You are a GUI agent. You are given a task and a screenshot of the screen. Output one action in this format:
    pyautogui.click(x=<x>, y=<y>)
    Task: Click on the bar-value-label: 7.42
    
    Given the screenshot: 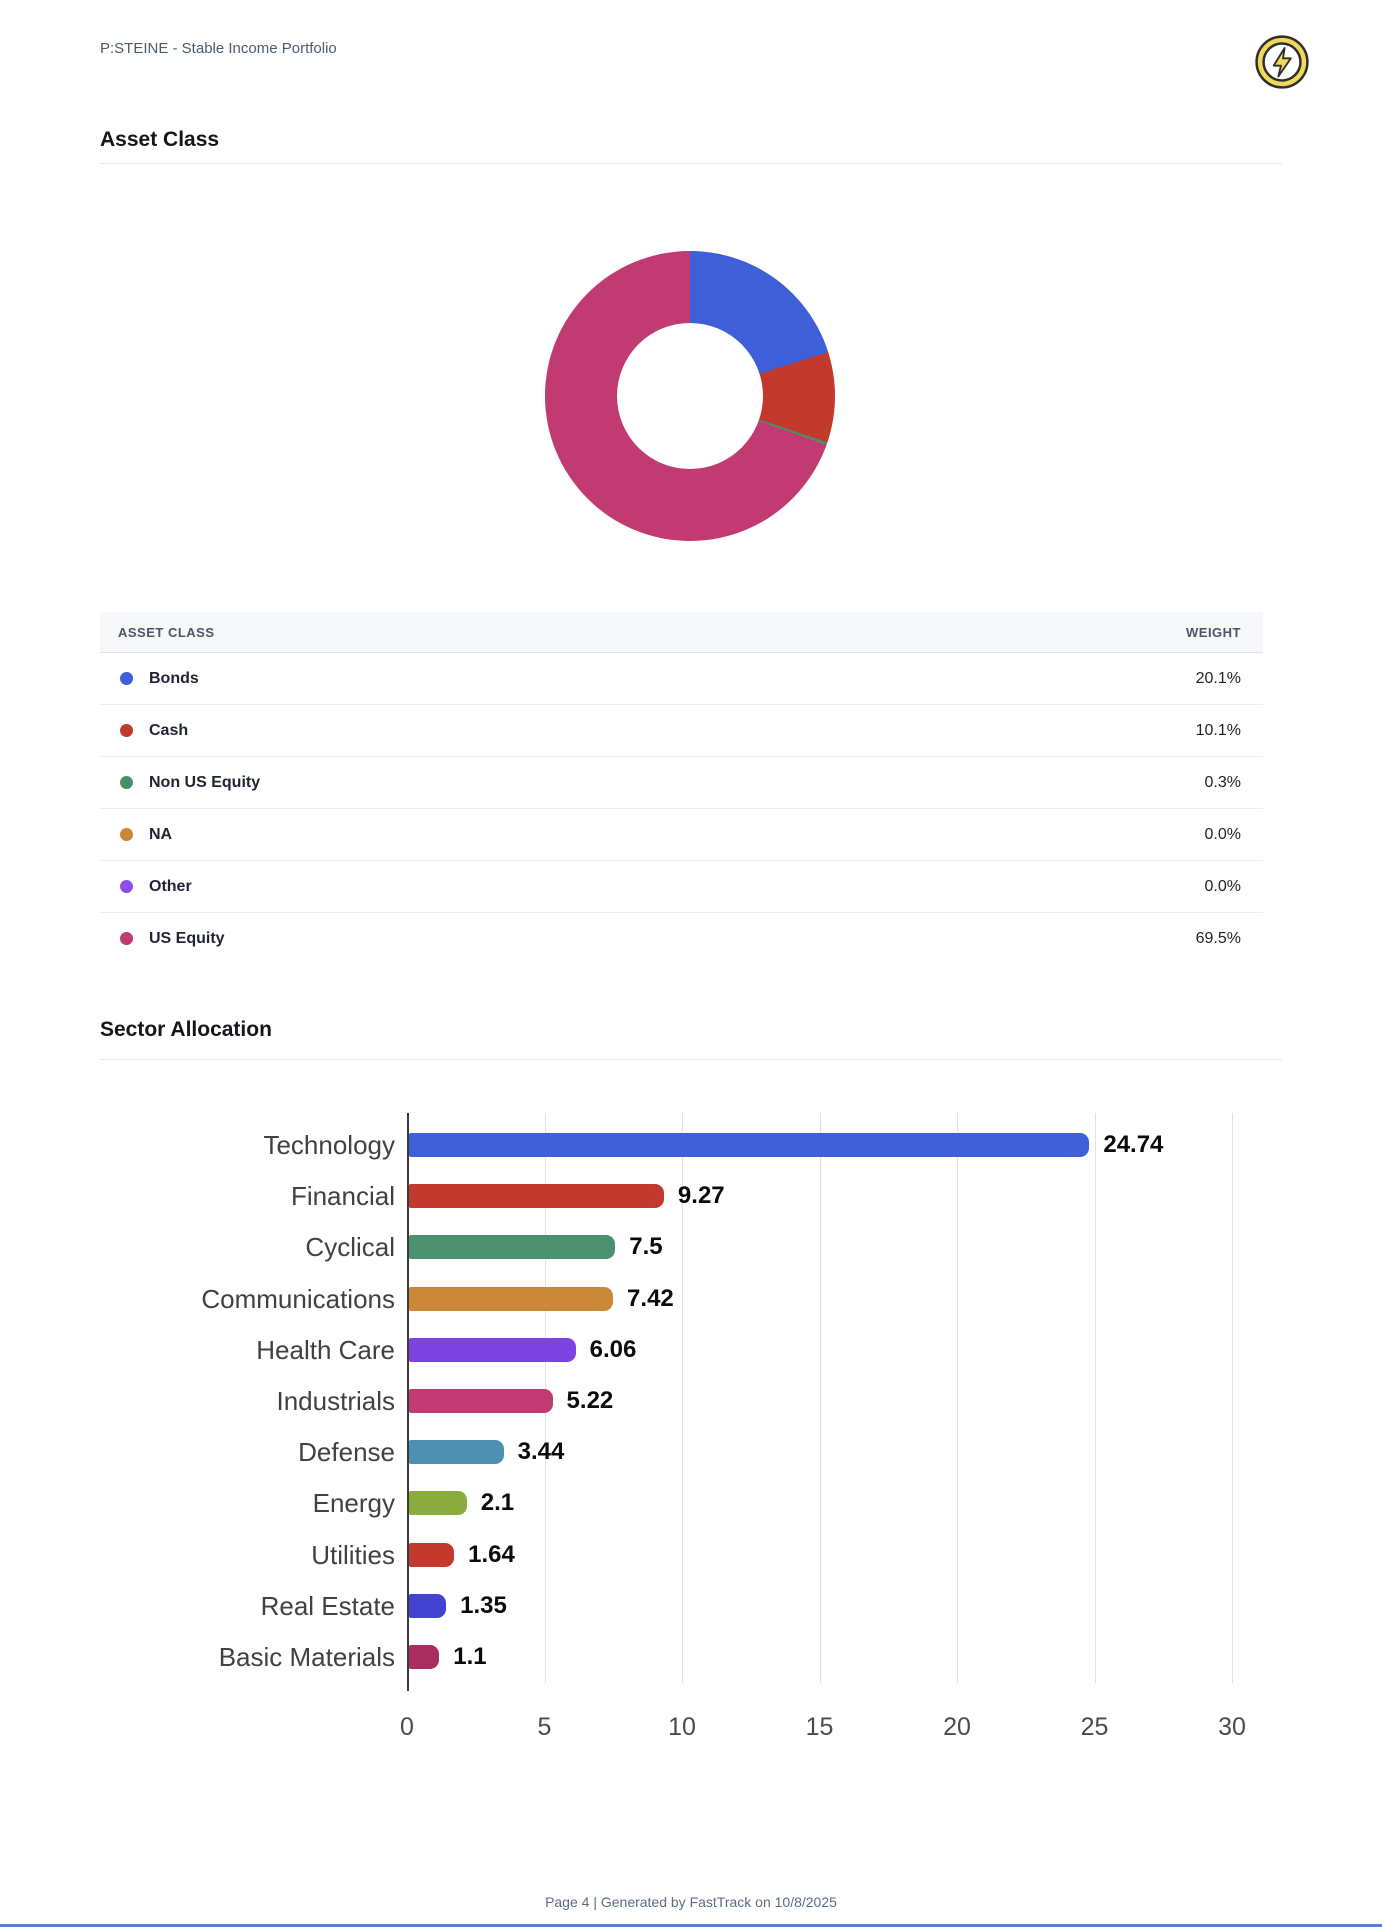 What is the action you would take?
    pyautogui.click(x=650, y=1298)
    